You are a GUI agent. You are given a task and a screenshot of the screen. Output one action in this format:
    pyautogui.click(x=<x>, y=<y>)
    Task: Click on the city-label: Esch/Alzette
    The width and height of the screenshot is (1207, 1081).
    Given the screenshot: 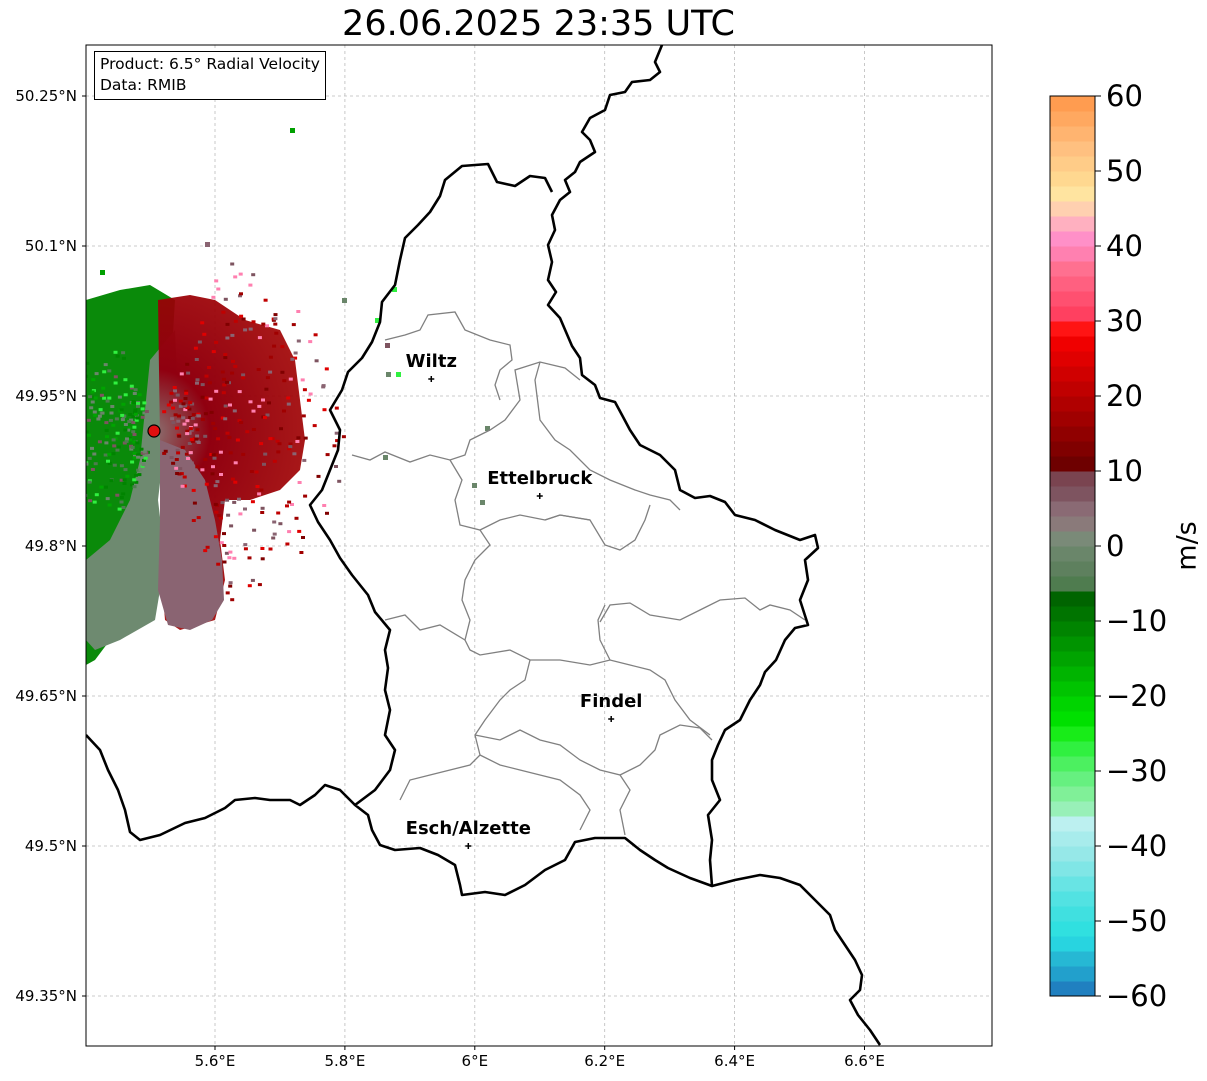 What is the action you would take?
    pyautogui.click(x=468, y=828)
    